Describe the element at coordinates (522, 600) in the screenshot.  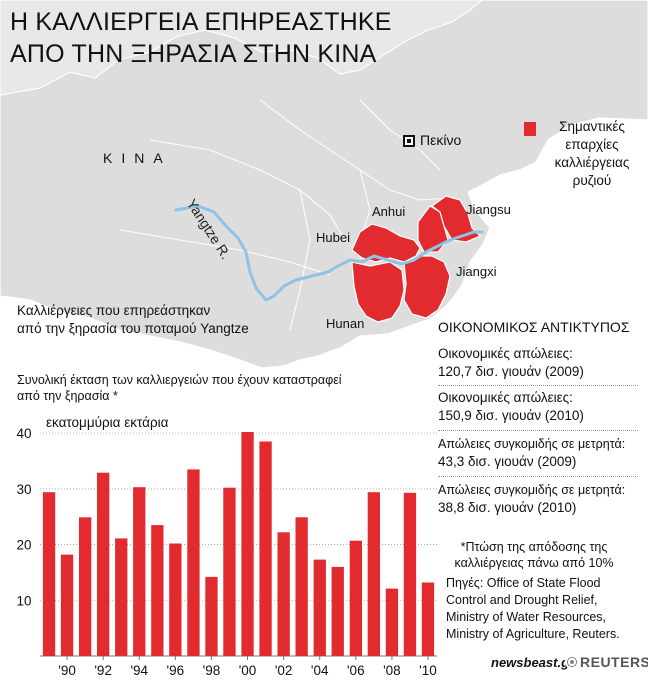
I see `source-line: Control and Drought Relief,` at that location.